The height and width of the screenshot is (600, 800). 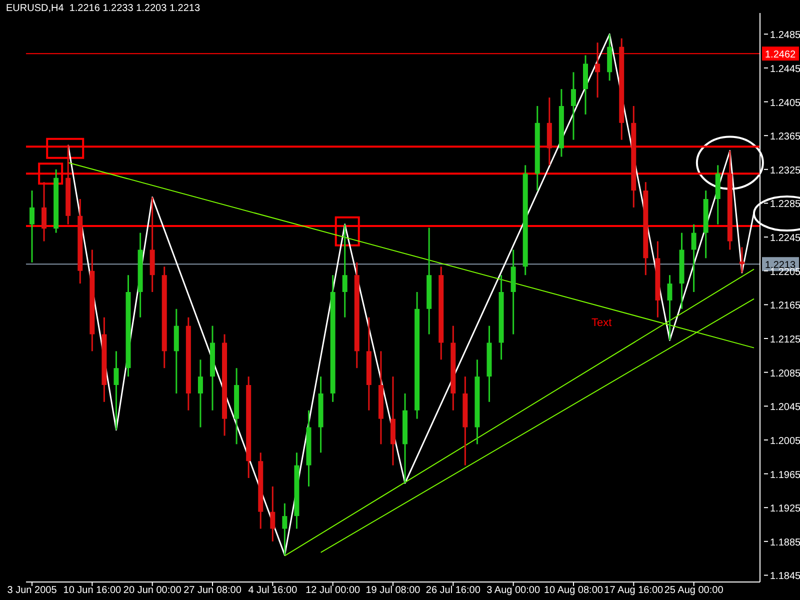 I want to click on x-tick-label: 17 Aug 16:00, so click(x=634, y=590).